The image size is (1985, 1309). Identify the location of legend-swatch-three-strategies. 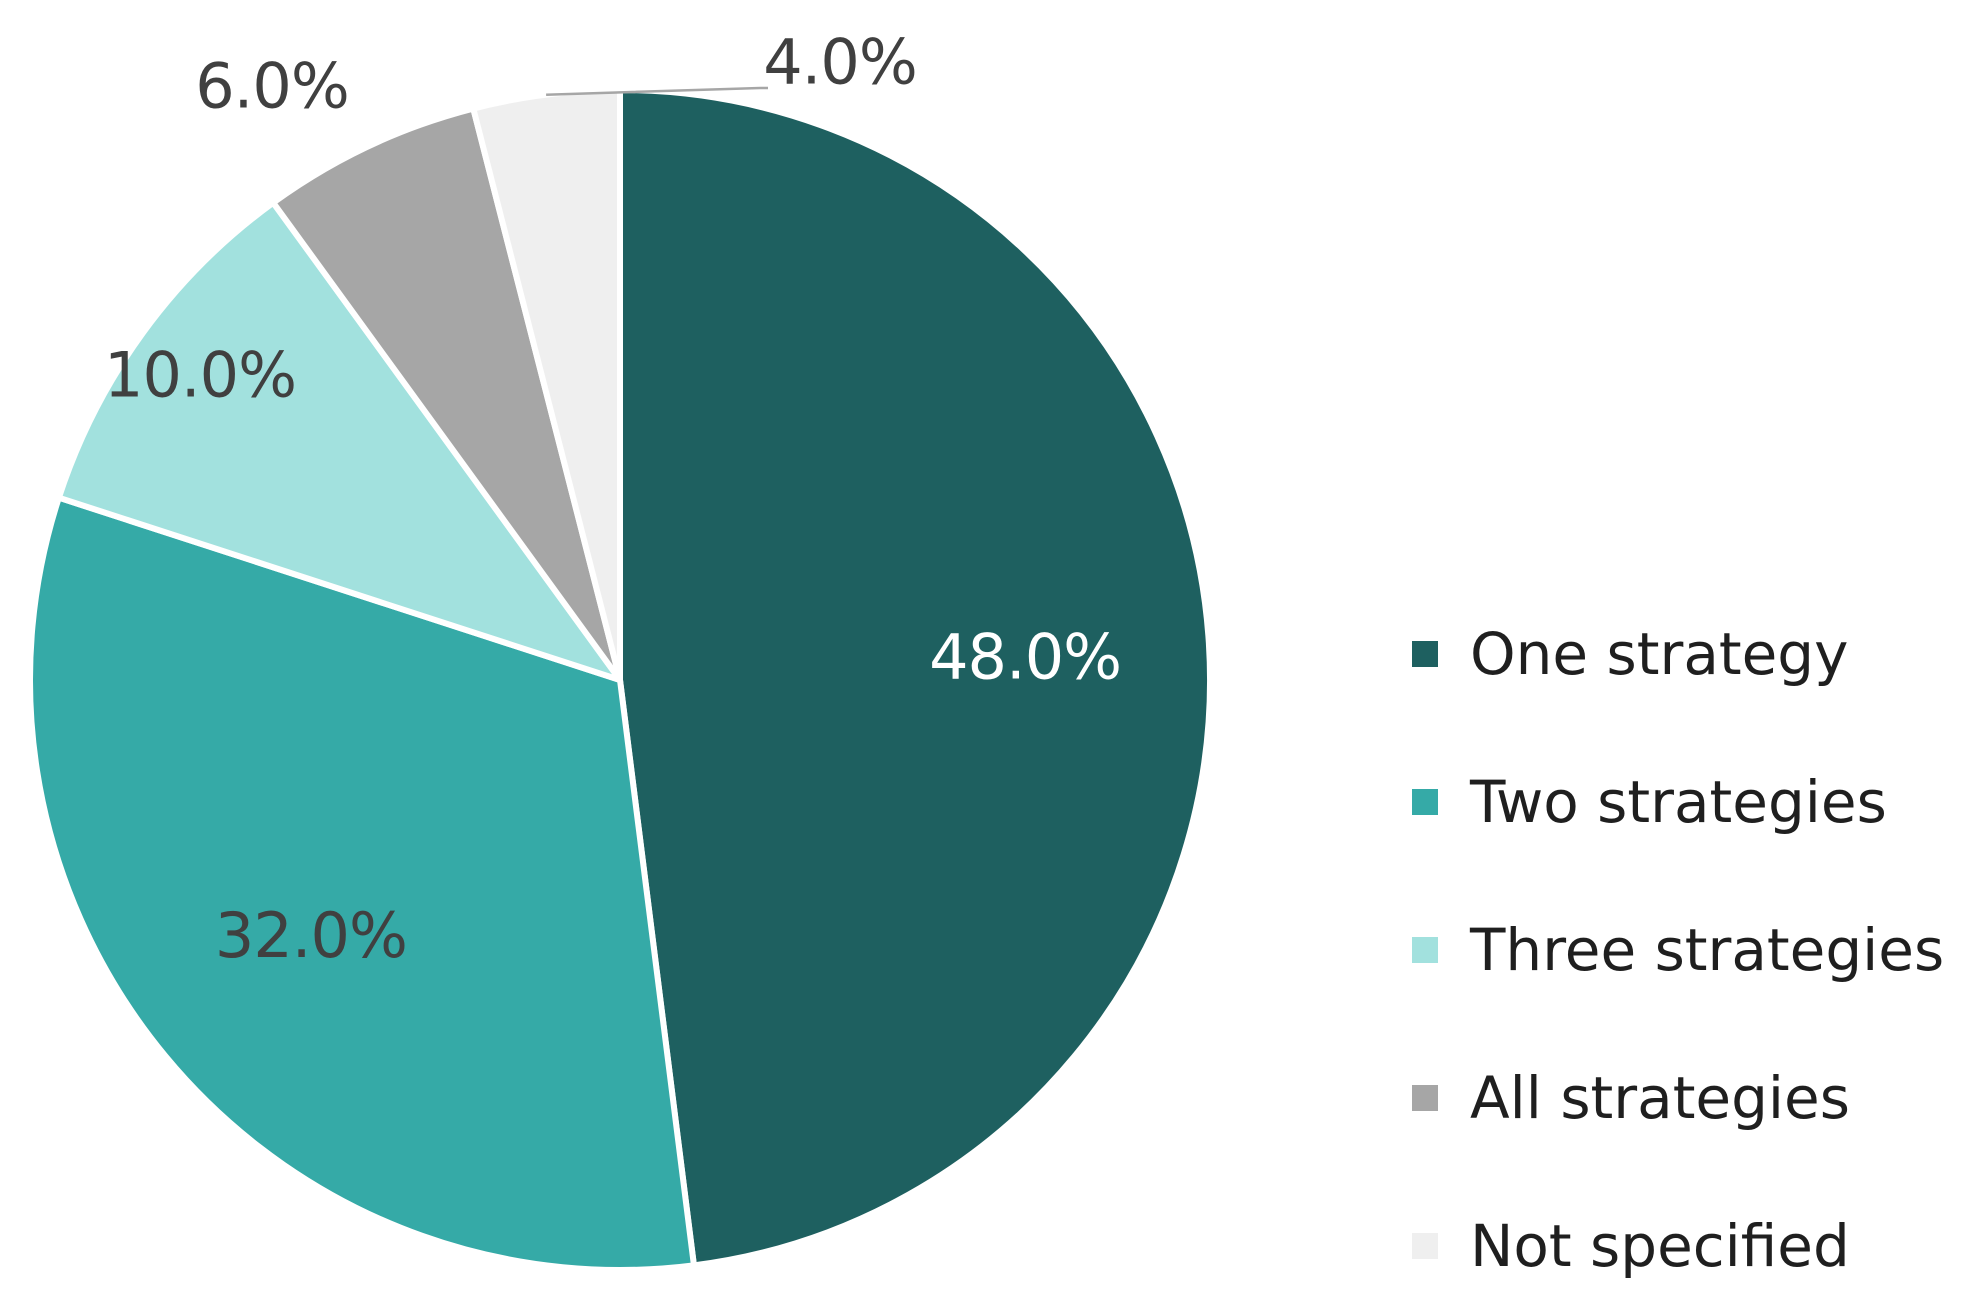
(1425, 950).